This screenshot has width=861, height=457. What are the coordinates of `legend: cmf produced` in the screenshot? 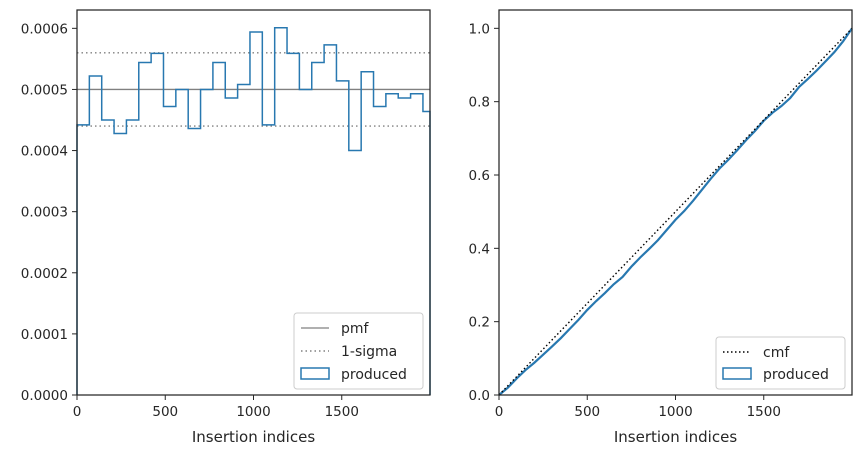 It's located at (780, 363).